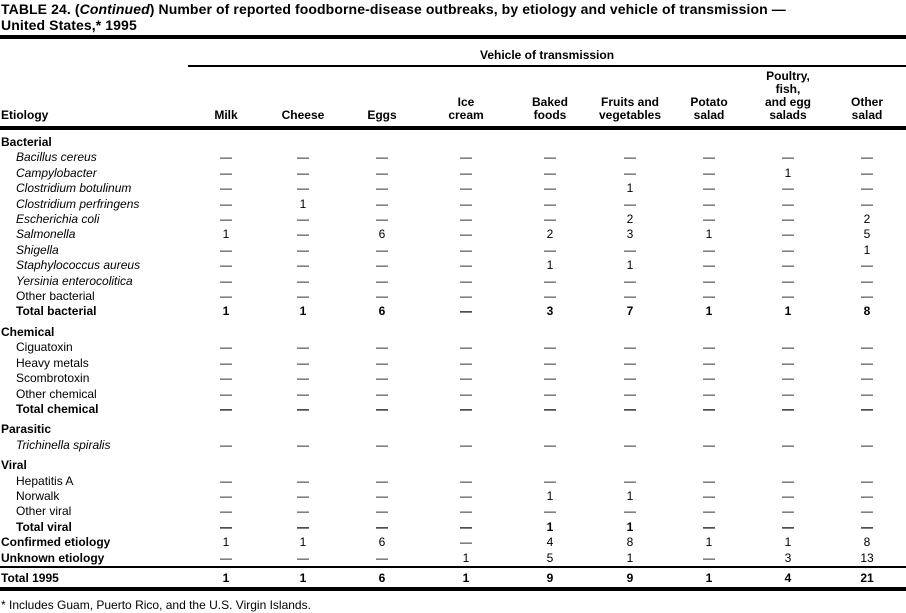  What do you see at coordinates (40, 9) in the screenshot?
I see `title-prefix: TABLE 24. (` at bounding box center [40, 9].